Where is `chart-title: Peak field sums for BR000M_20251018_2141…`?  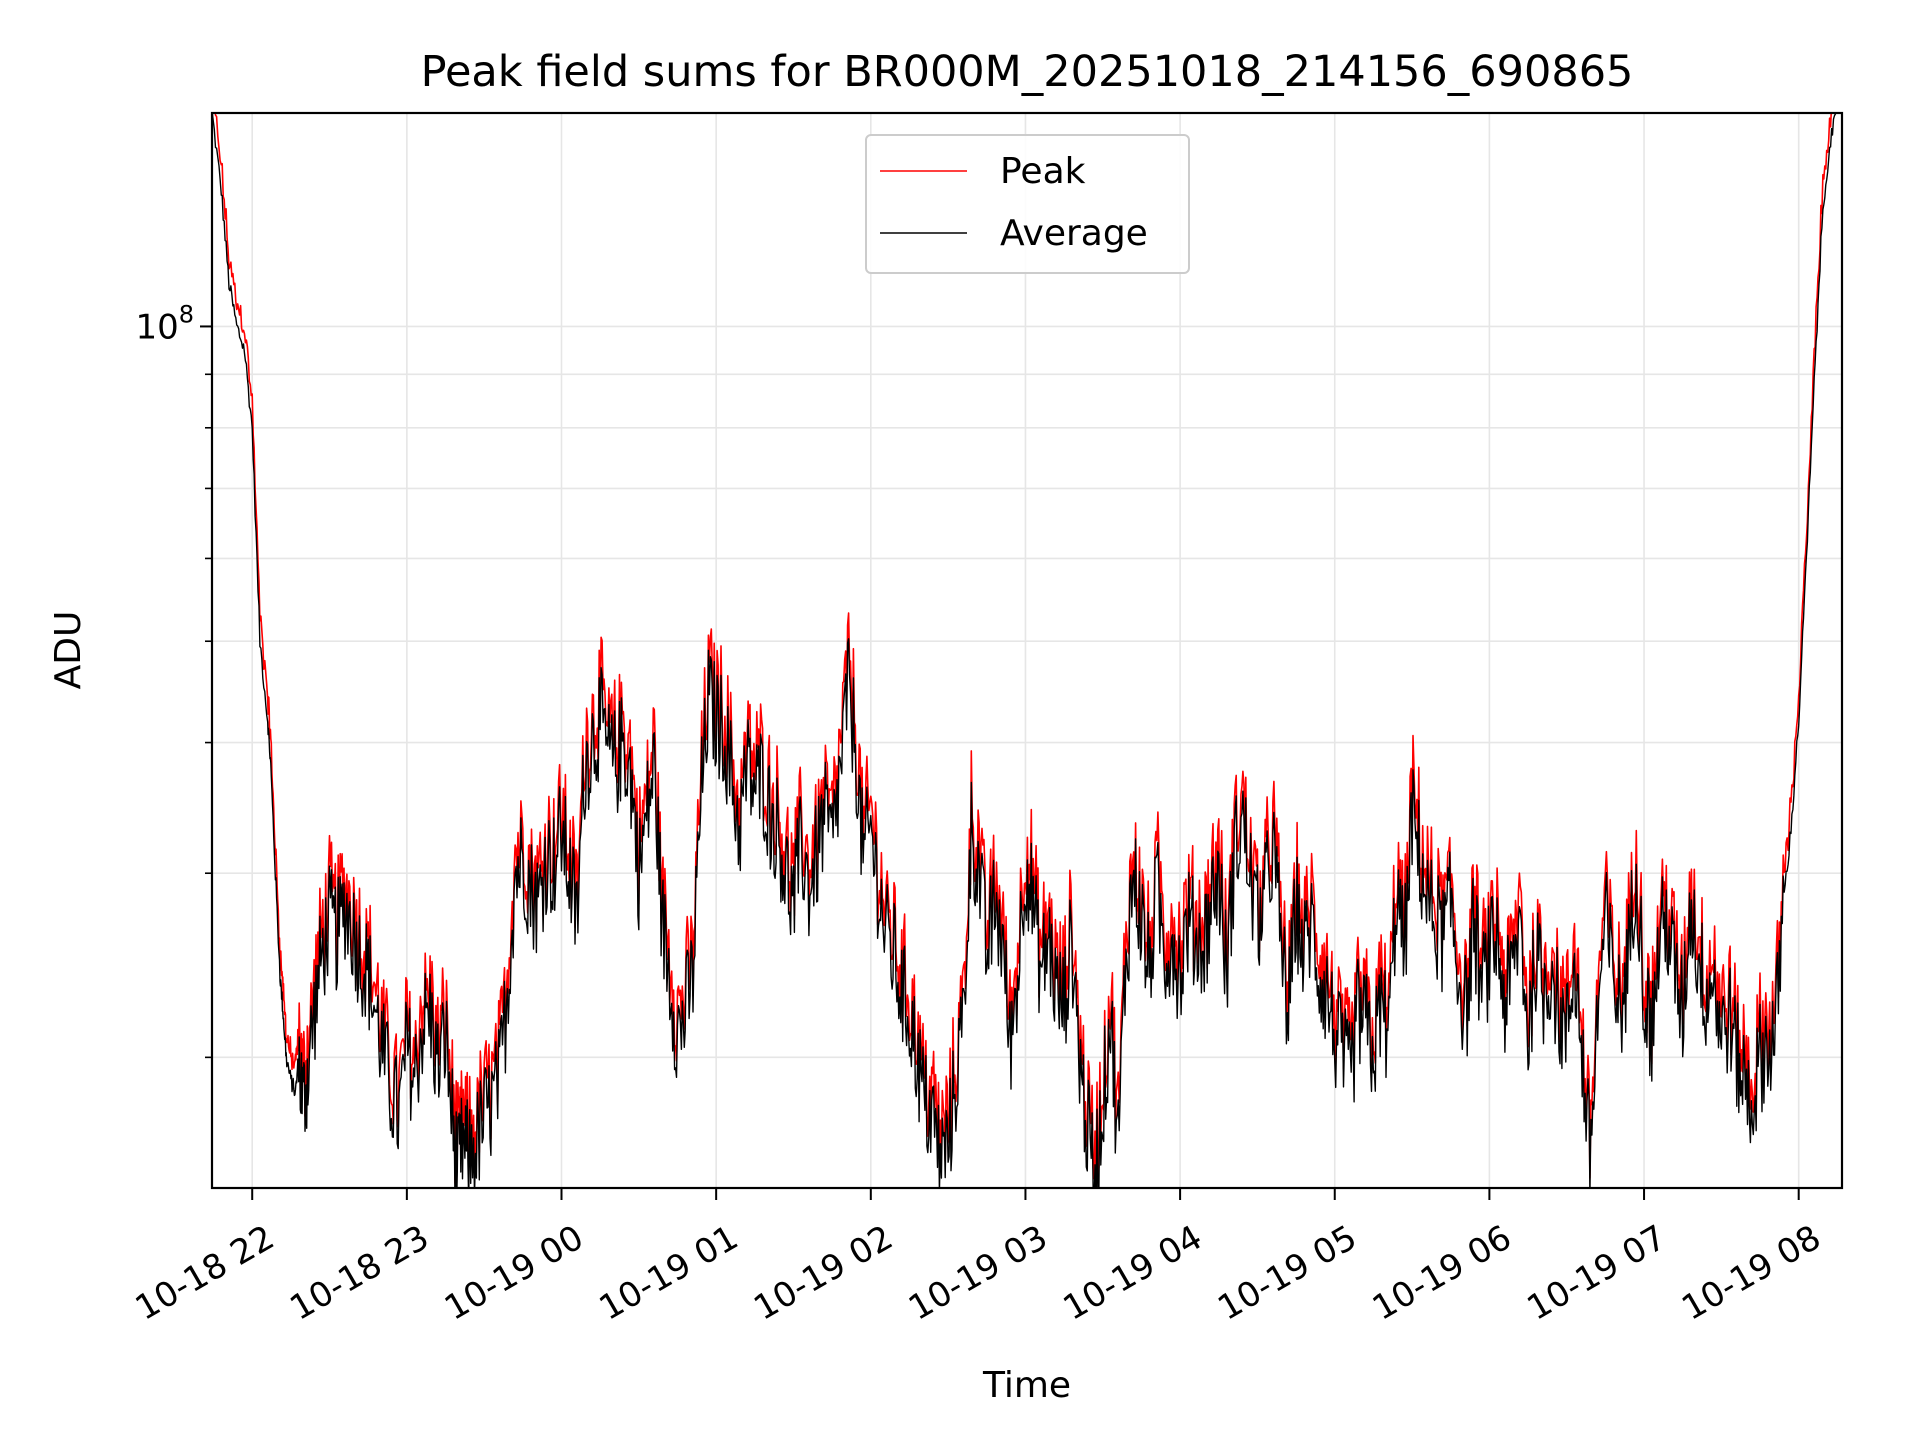
chart-title: Peak field sums for BR000M_20251018_2141… is located at coordinates (1027, 72).